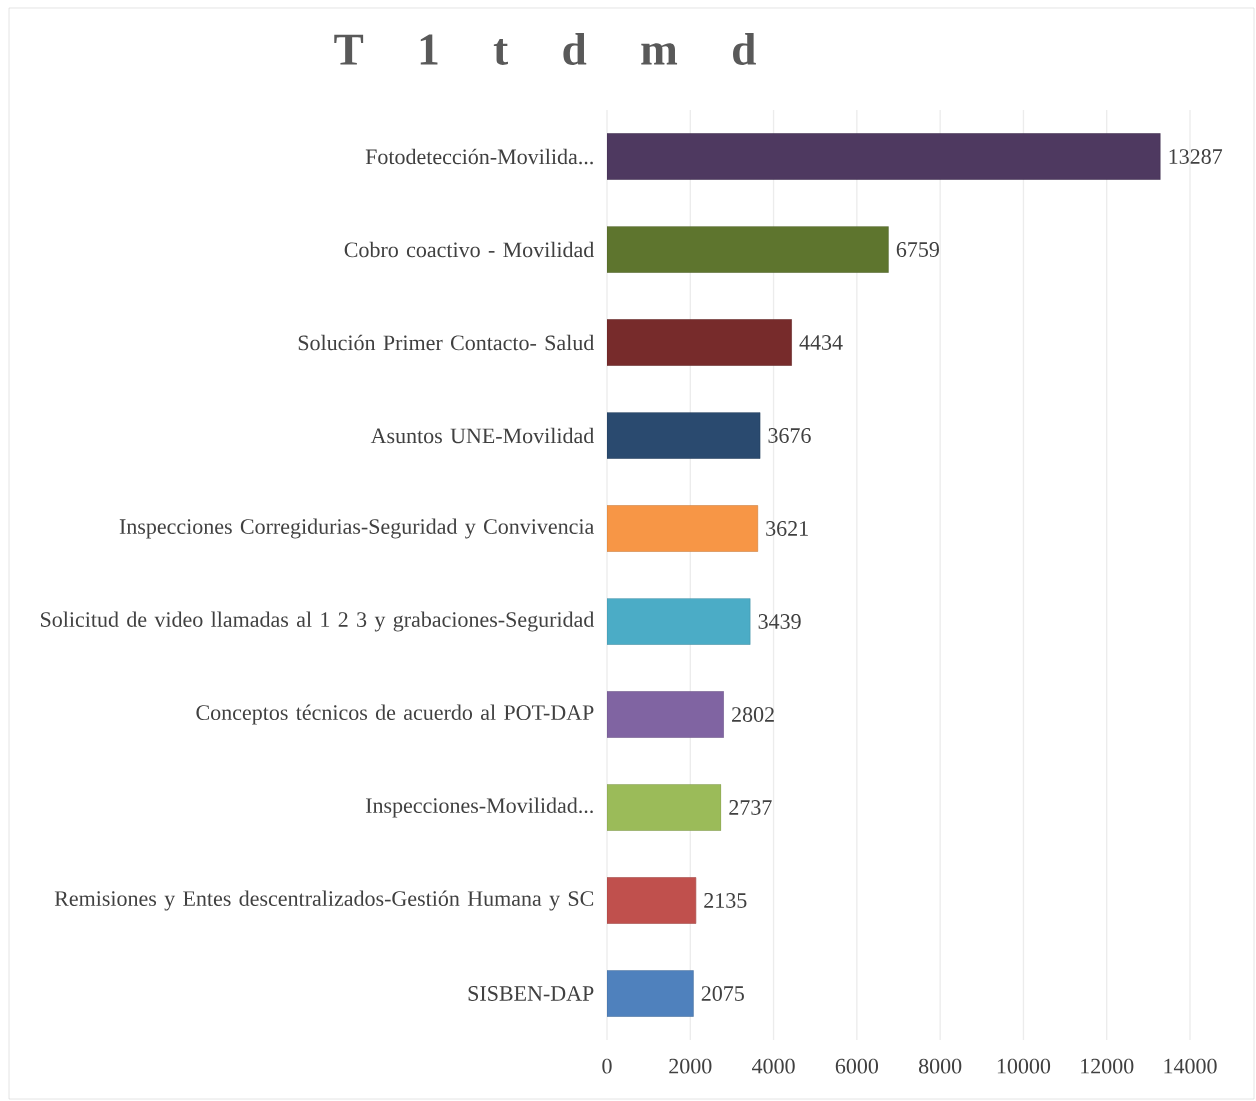  Describe the element at coordinates (324, 900) in the screenshot. I see `y-tick-label: Remisiones y Entes descentralizados-Gestión Humana y SC` at that location.